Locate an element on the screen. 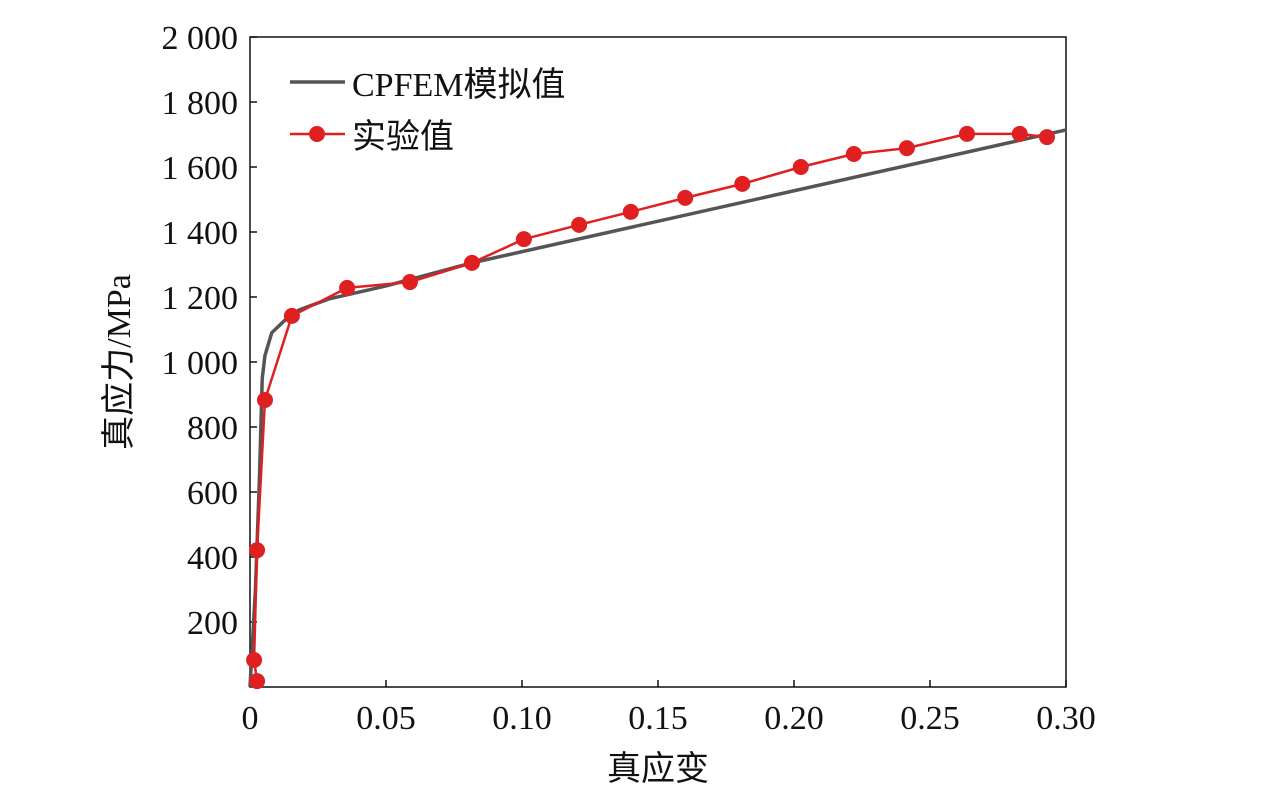 This screenshot has width=1276, height=800. y-tick-label: 200 is located at coordinates (212, 623).